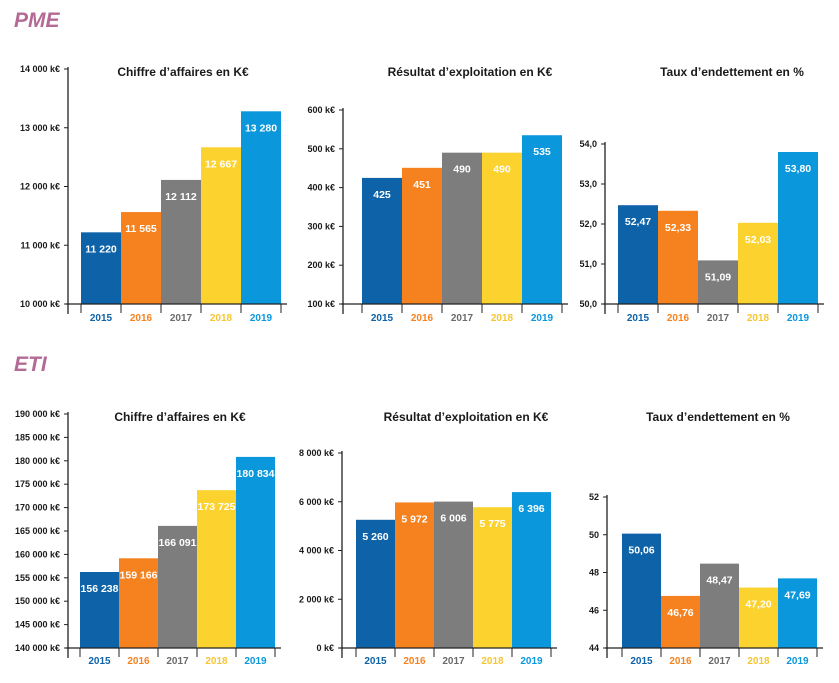 This screenshot has width=839, height=683. Describe the element at coordinates (588, 144) in the screenshot. I see `y-tick-label: 54,0` at that location.